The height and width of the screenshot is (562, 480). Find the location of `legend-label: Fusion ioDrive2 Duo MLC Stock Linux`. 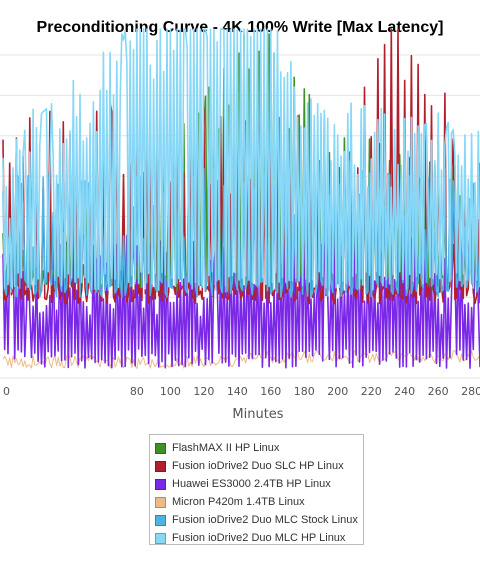

legend-label: Fusion ioDrive2 Duo MLC Stock Linux is located at coordinates (265, 520).